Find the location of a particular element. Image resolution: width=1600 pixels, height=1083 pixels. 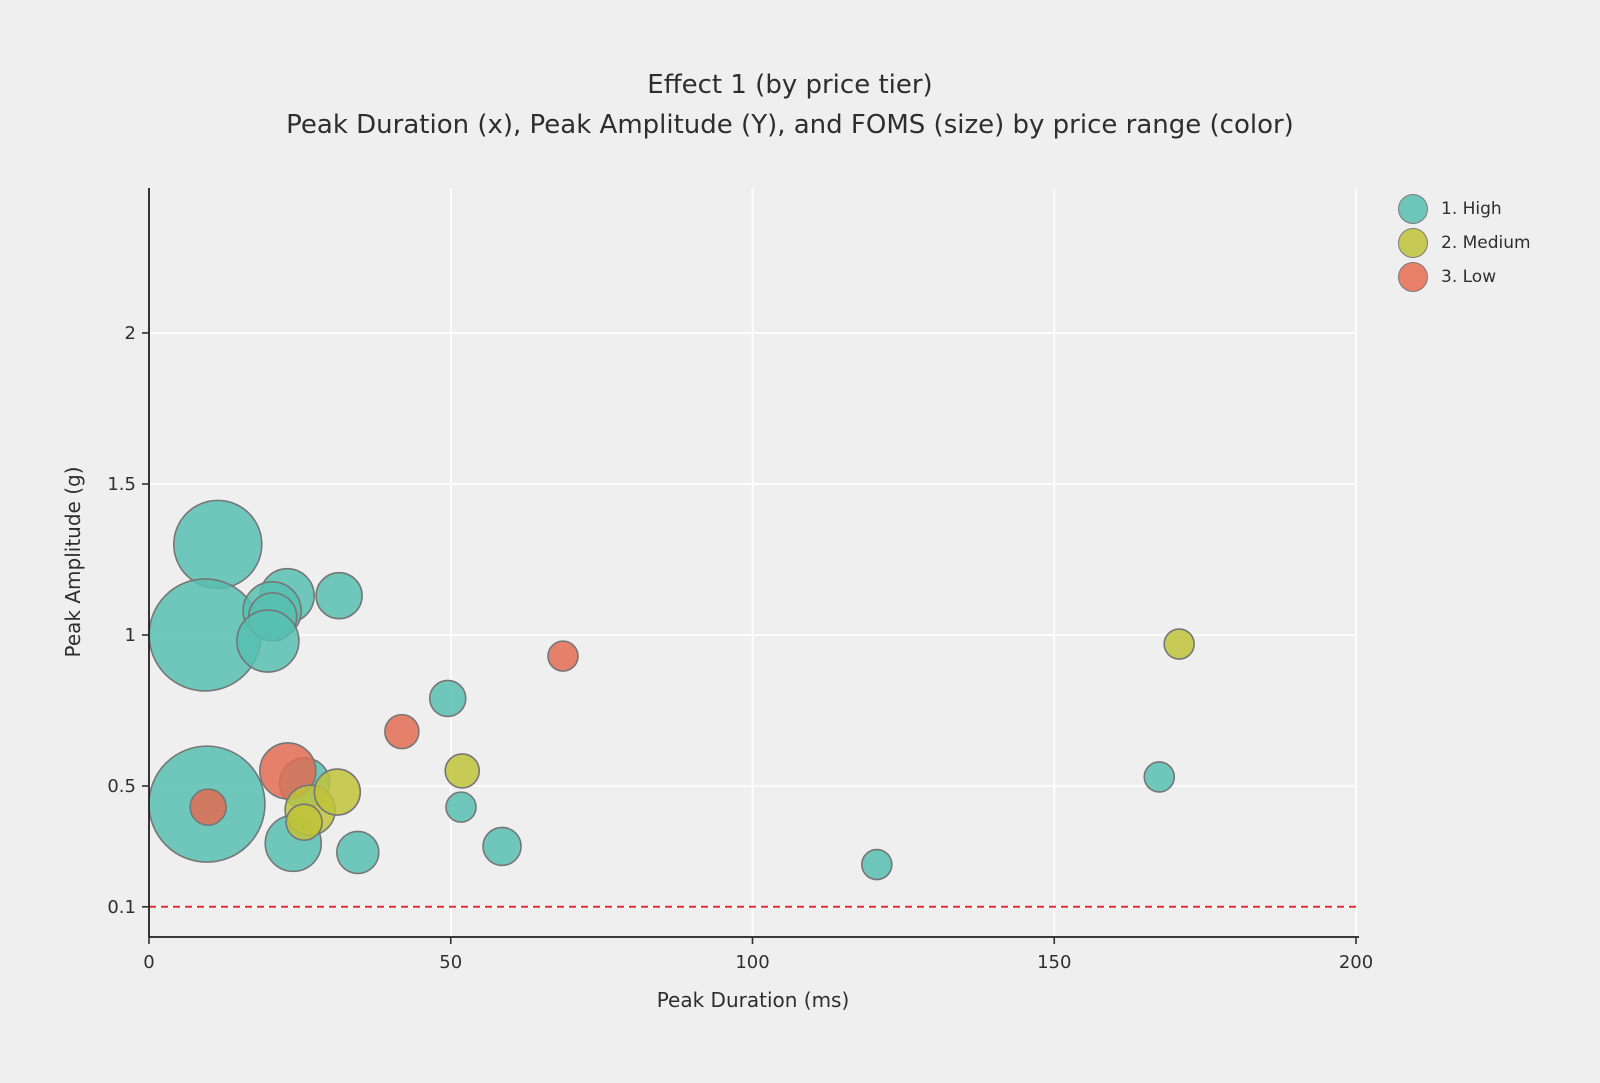

legend-item-high: 1. High is located at coordinates (1464, 209).